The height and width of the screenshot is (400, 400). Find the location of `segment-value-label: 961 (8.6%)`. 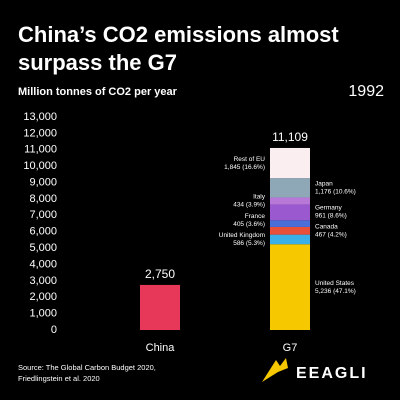

segment-value-label: 961 (8.6%) is located at coordinates (331, 216).